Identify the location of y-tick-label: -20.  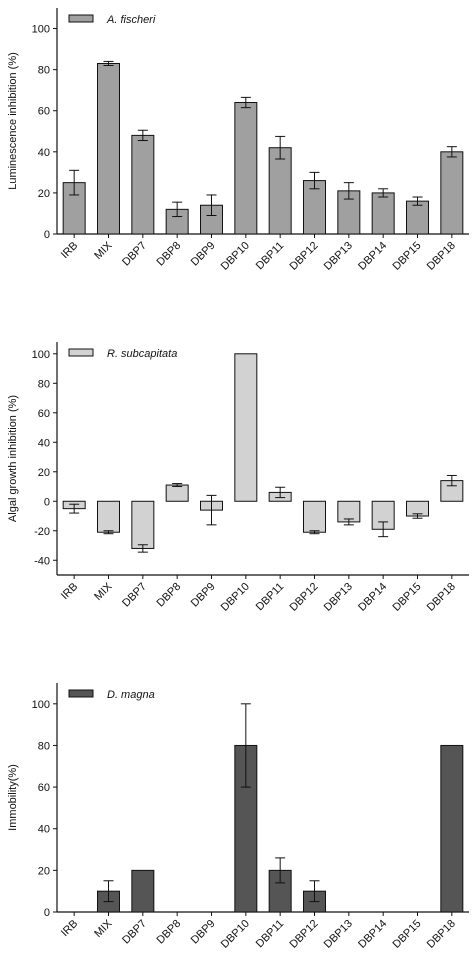
(42, 532).